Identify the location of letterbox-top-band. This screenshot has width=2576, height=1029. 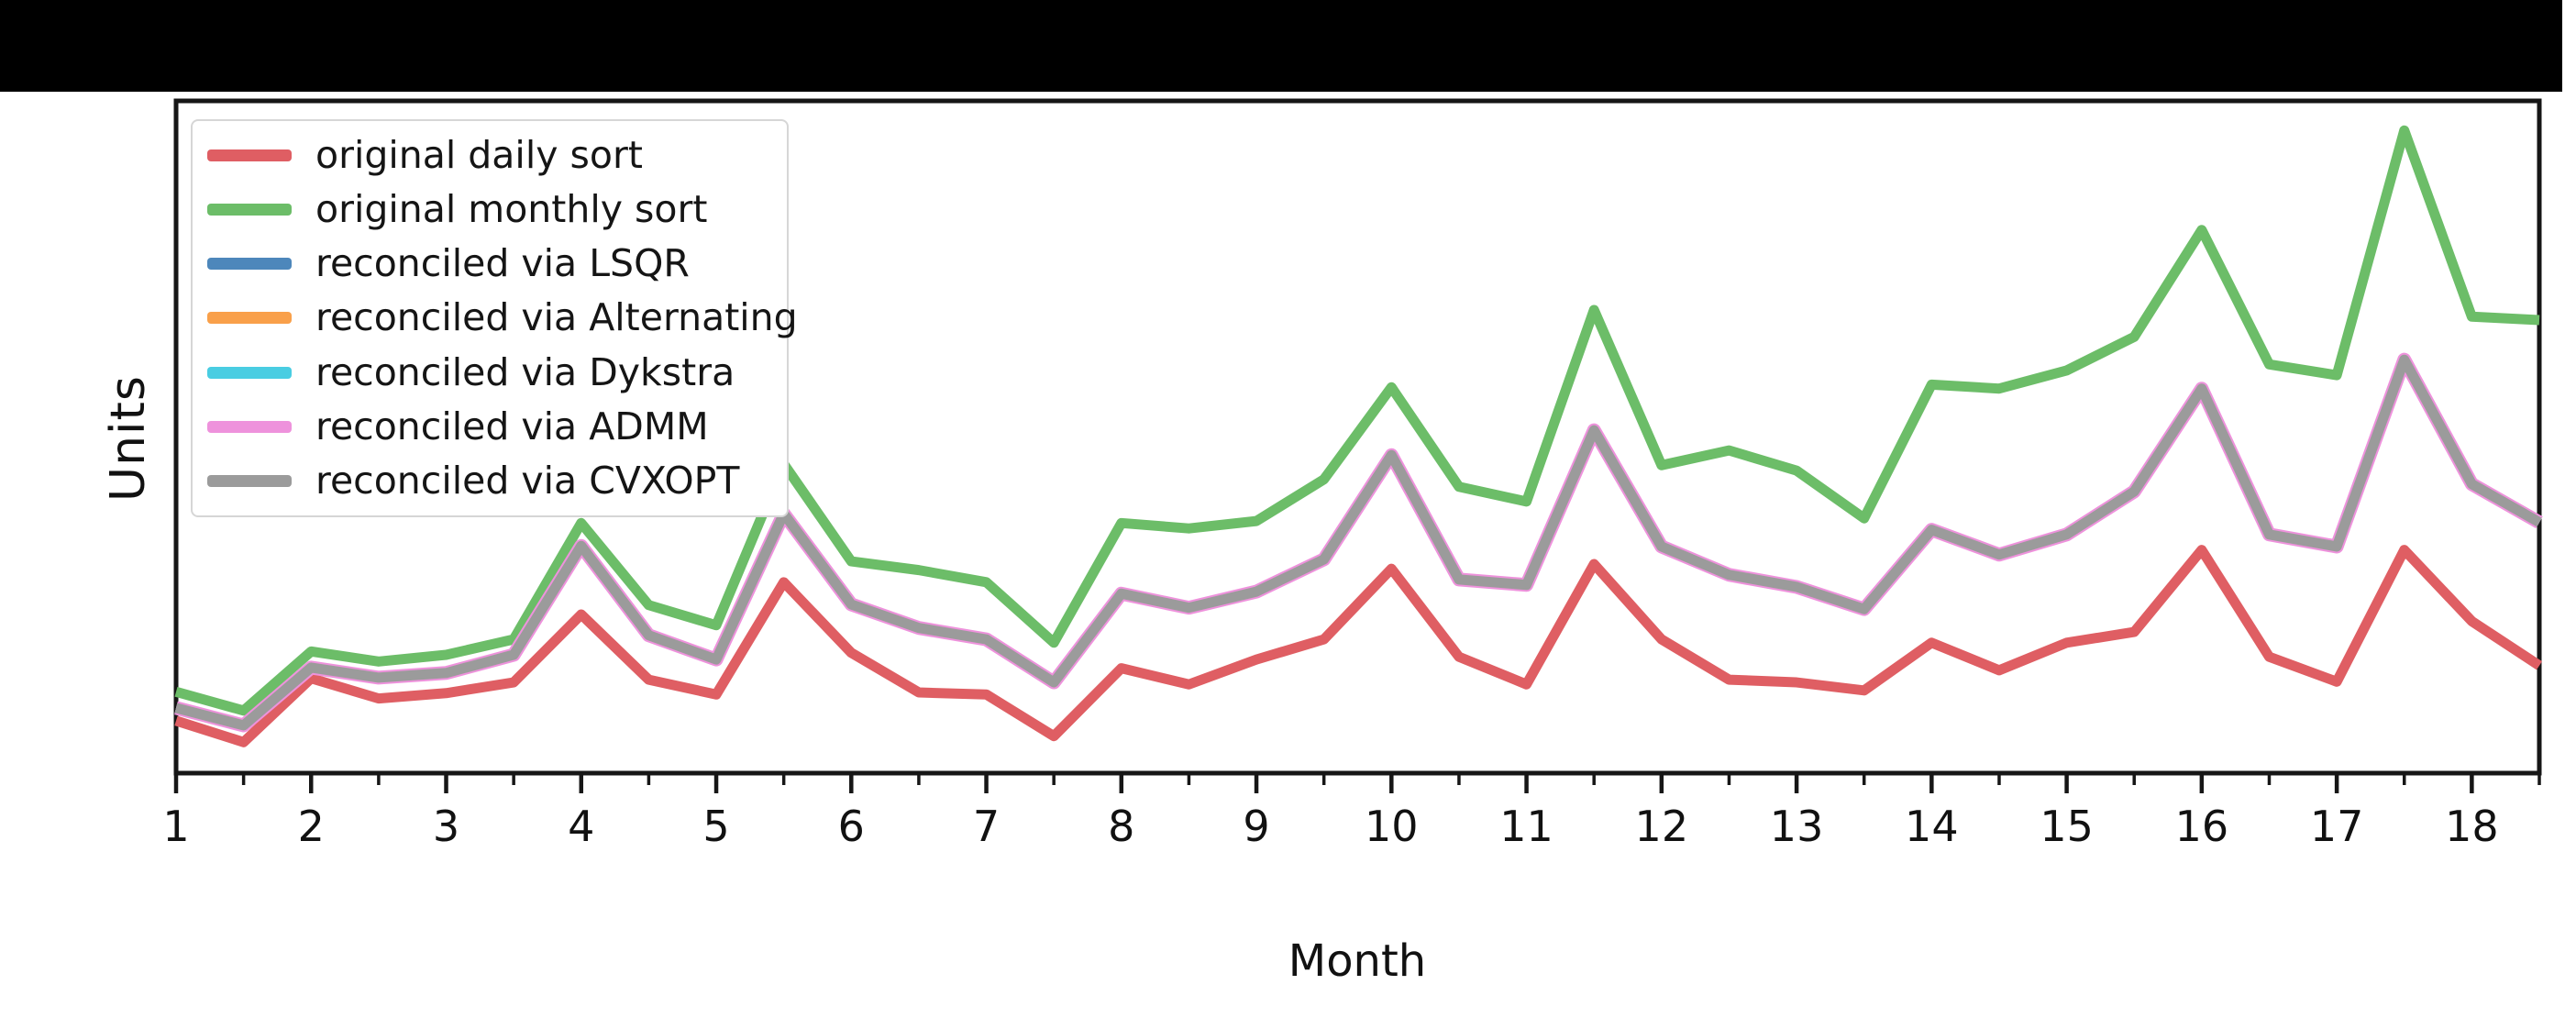
(1281, 46).